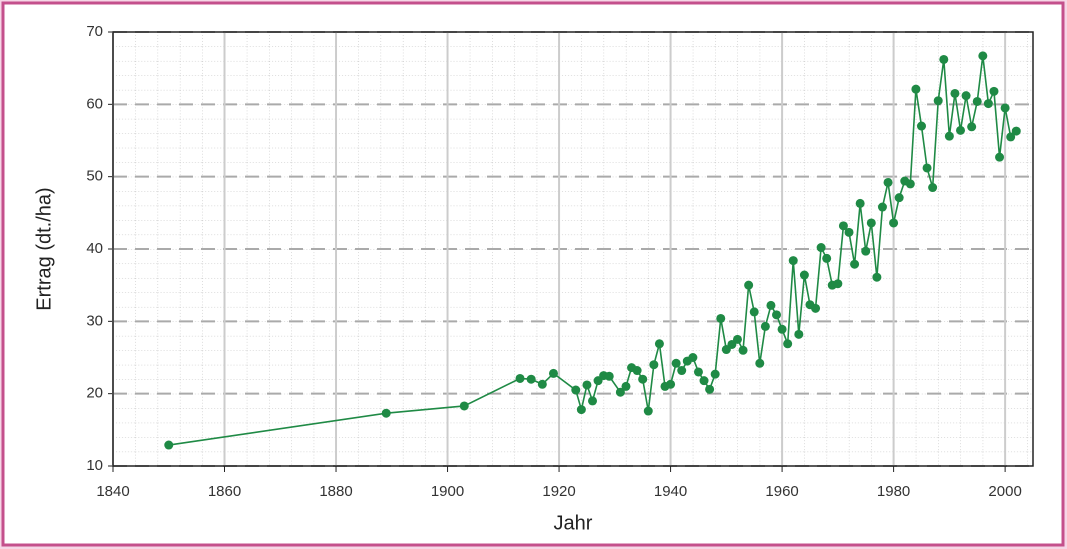  Describe the element at coordinates (335, 491) in the screenshot. I see `x-tick-label: 1880` at that location.